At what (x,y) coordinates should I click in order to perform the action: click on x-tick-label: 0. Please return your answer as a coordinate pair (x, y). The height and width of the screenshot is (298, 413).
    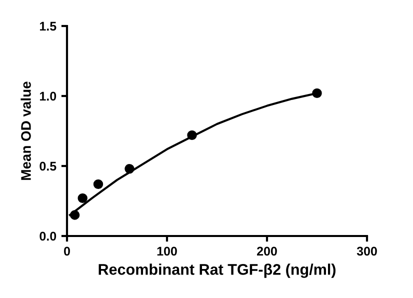
    Looking at the image, I should click on (67, 251).